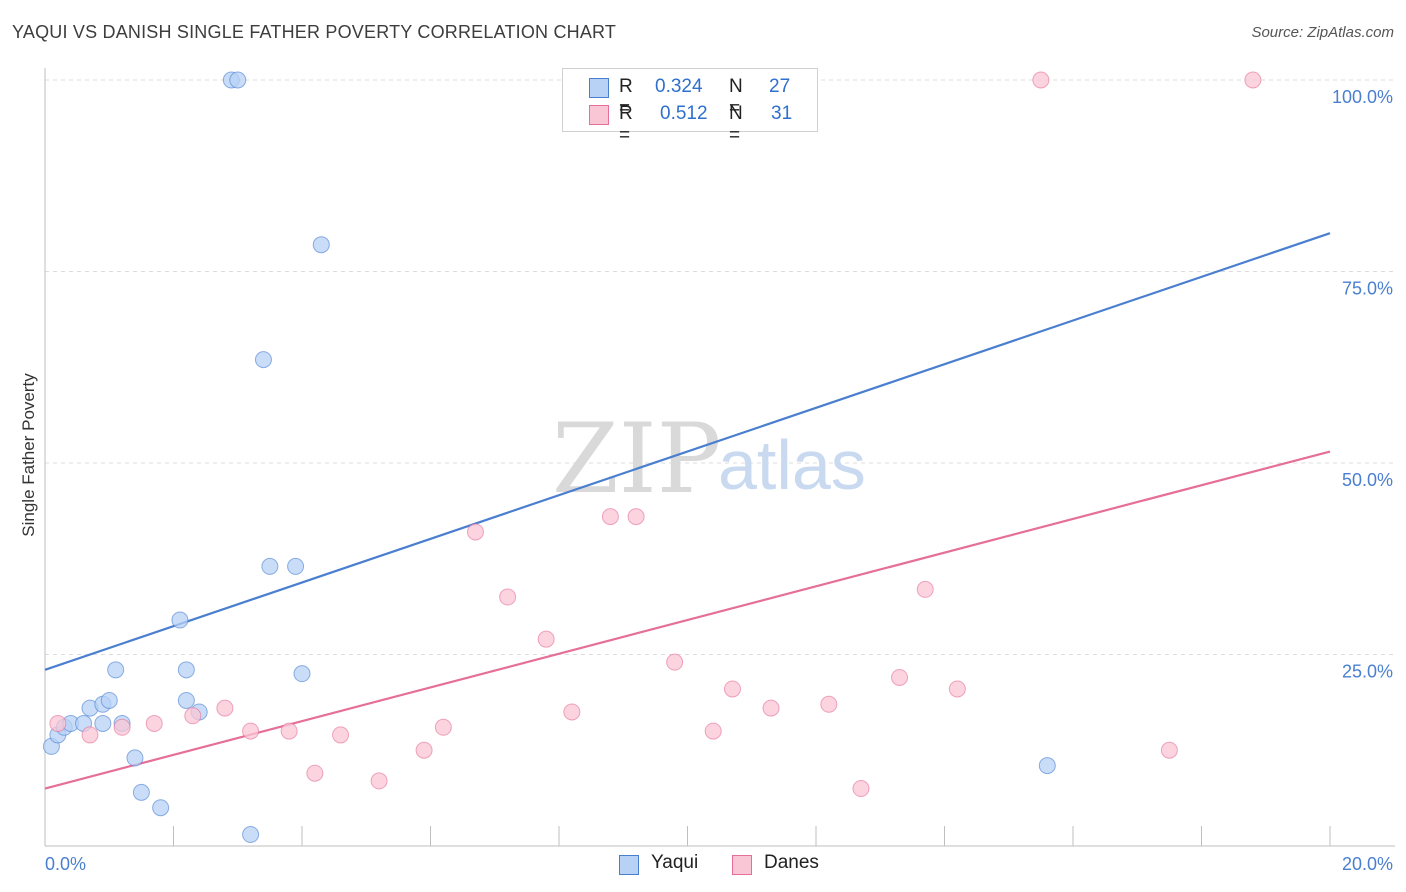 This screenshot has width=1406, height=892. I want to click on danes-legend-swatch, so click(742, 865).